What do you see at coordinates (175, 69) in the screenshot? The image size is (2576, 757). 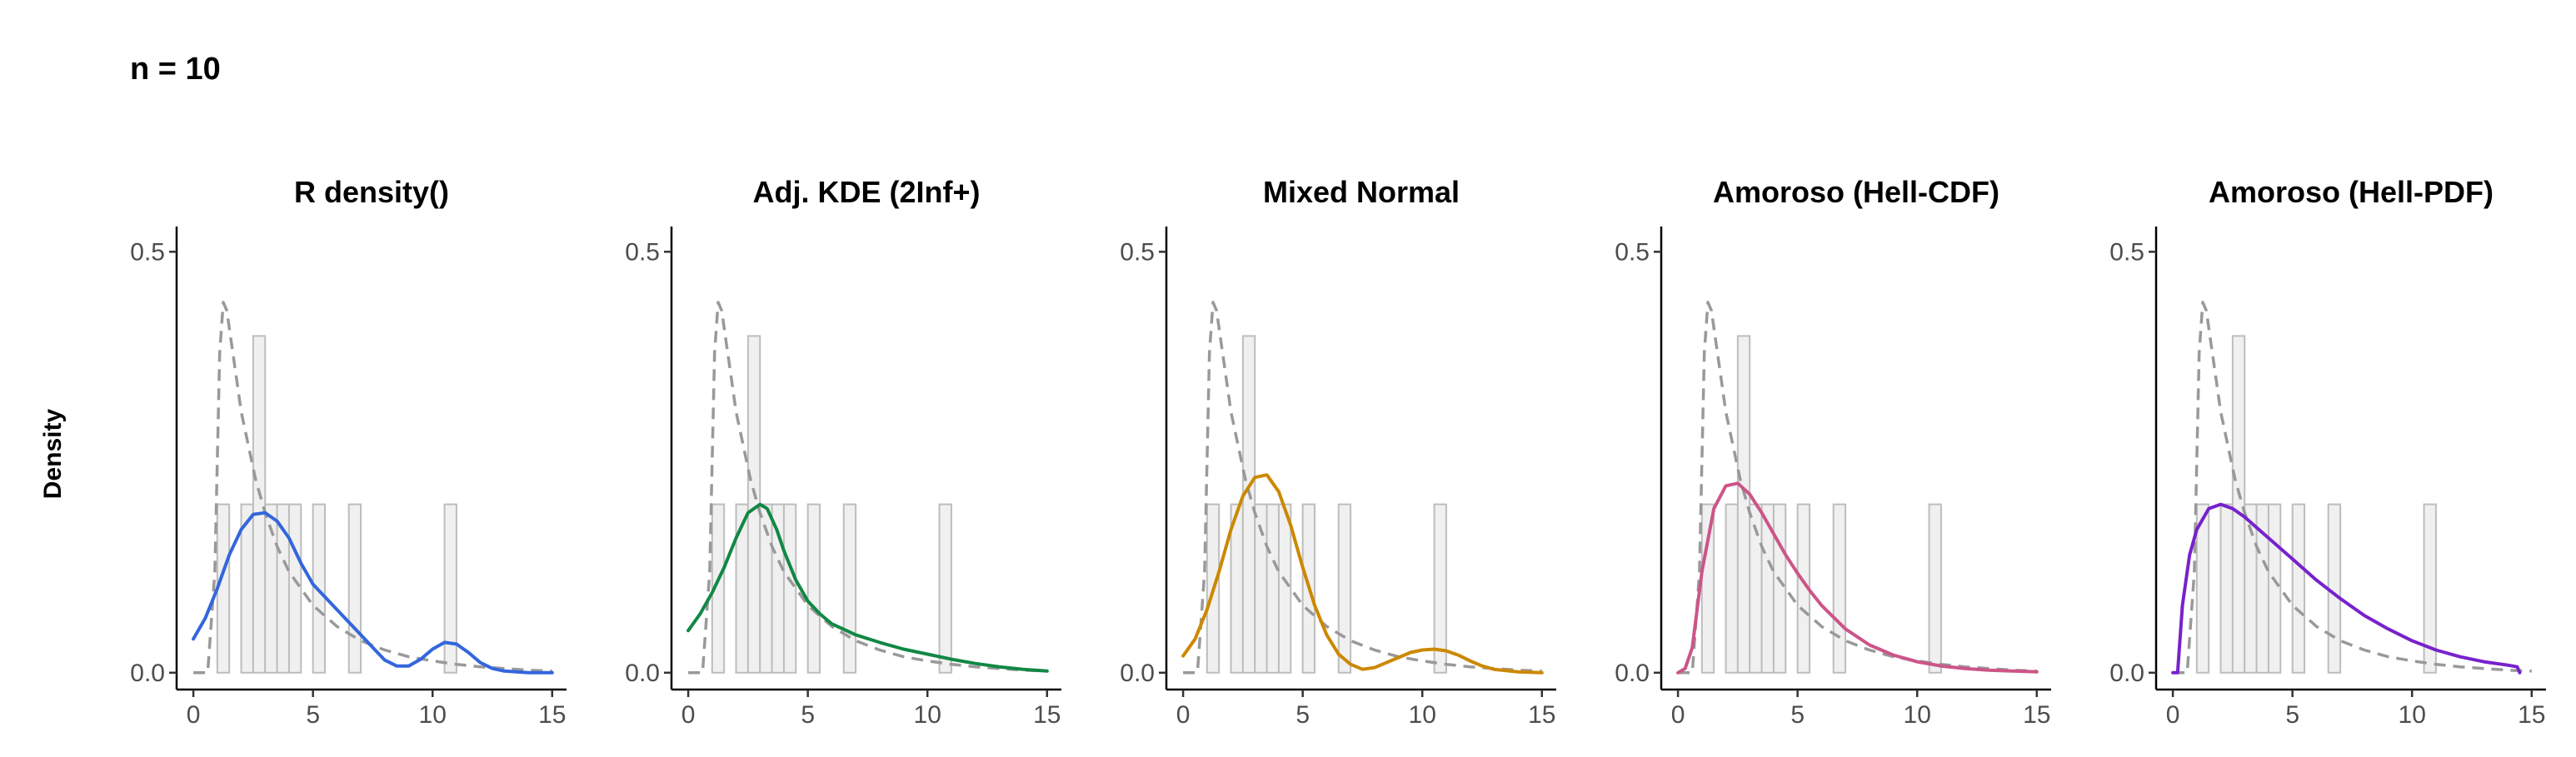 I see `page-title: n = 10` at bounding box center [175, 69].